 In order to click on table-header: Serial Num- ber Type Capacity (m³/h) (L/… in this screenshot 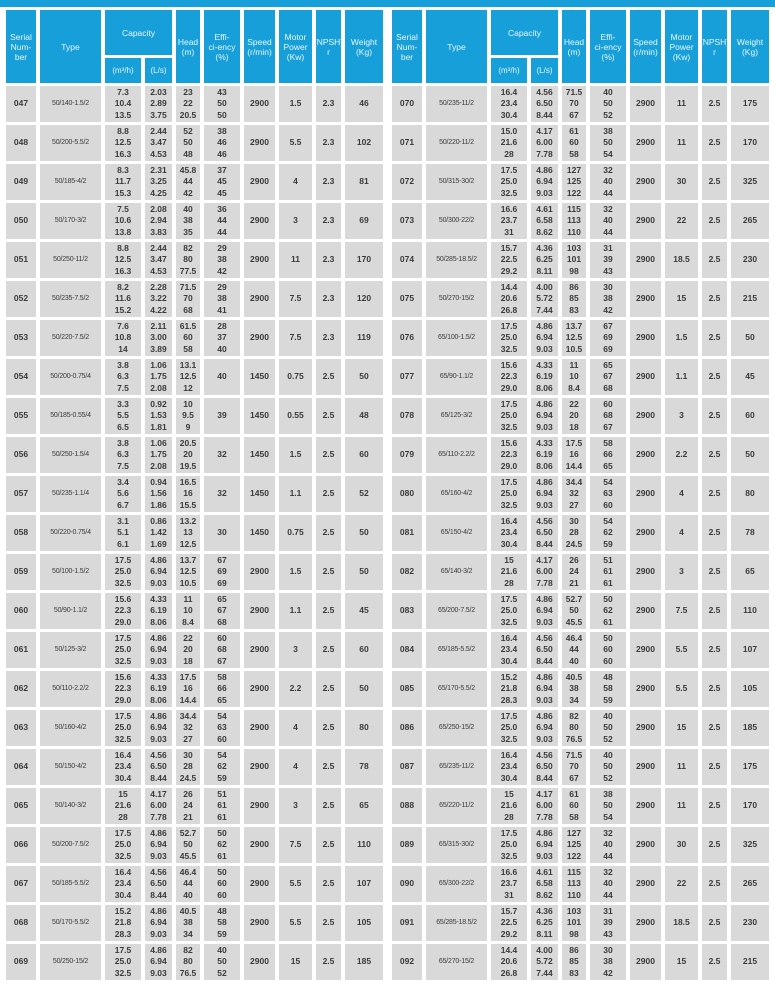, I will do `click(194, 46)`.